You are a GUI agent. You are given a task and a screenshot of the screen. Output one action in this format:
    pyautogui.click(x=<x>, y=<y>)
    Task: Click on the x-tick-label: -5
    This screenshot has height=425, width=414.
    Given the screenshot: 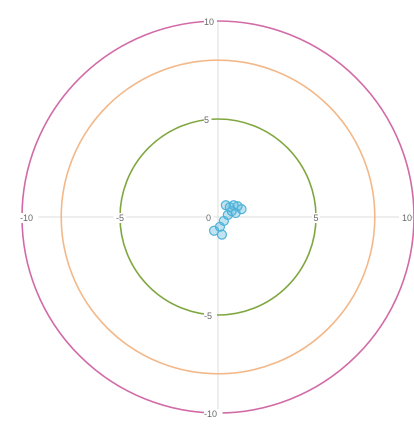 What is the action you would take?
    pyautogui.click(x=120, y=218)
    